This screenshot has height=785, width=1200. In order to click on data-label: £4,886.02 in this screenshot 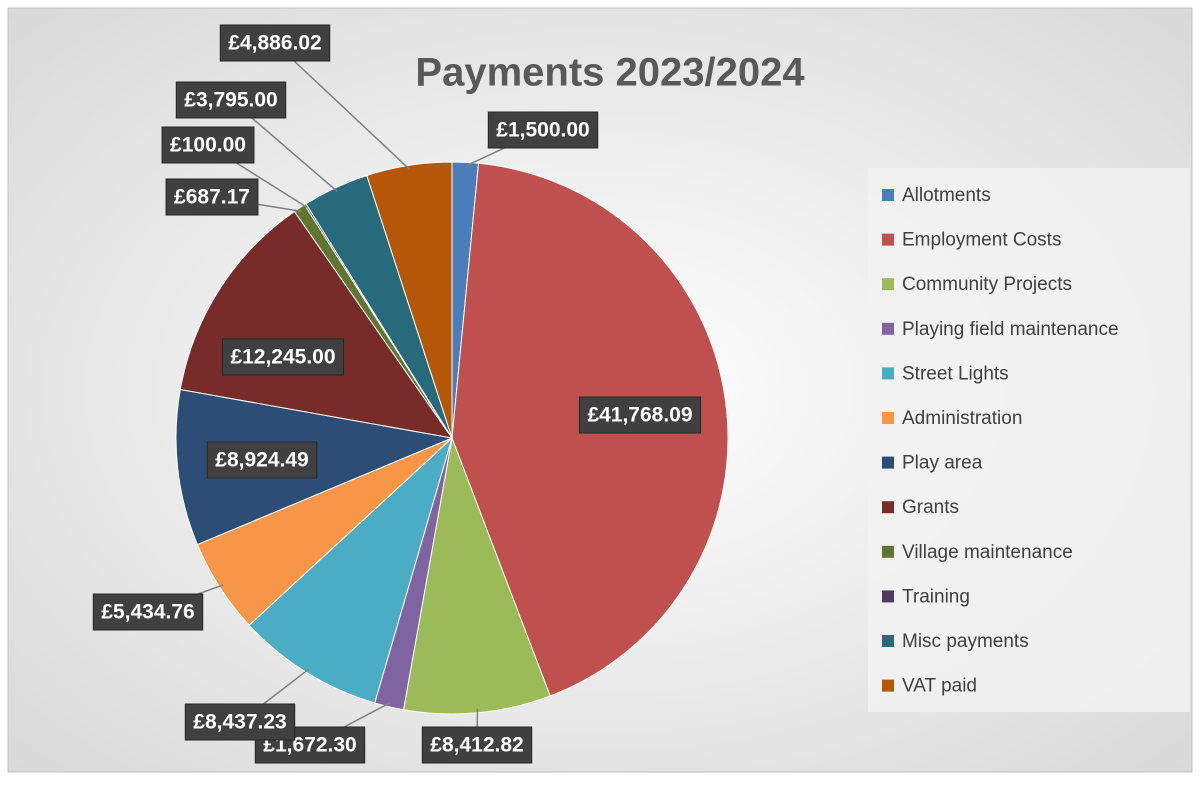, I will do `click(274, 43)`.